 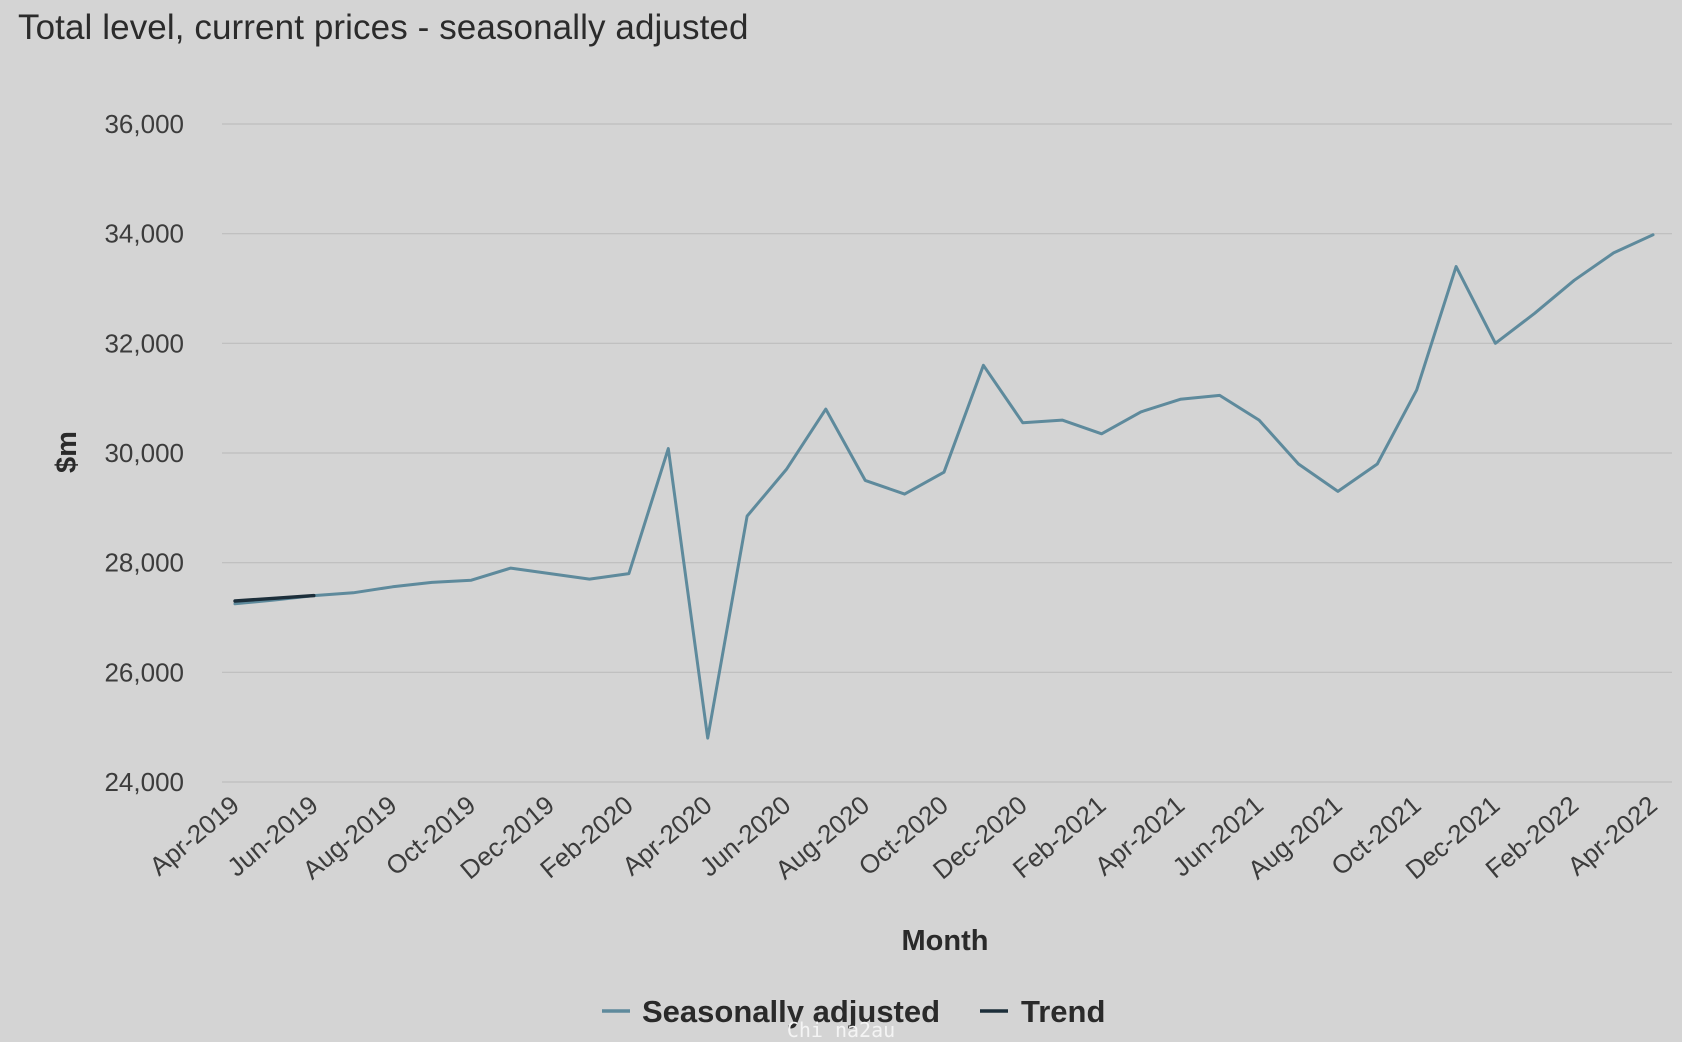 What do you see at coordinates (144, 782) in the screenshot?
I see `y-tick-label: 24,000` at bounding box center [144, 782].